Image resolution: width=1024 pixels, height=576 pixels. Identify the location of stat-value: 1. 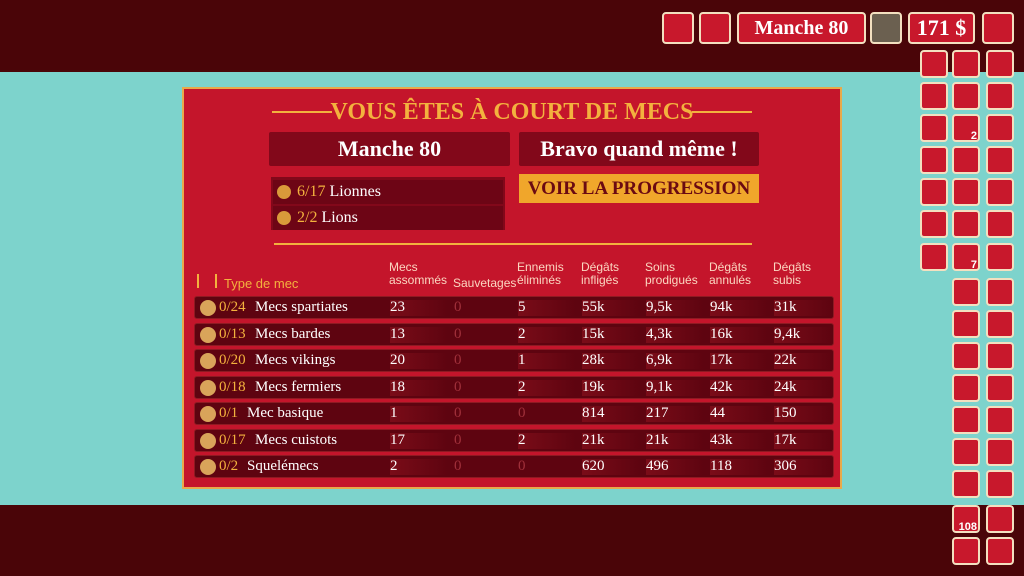
(394, 413).